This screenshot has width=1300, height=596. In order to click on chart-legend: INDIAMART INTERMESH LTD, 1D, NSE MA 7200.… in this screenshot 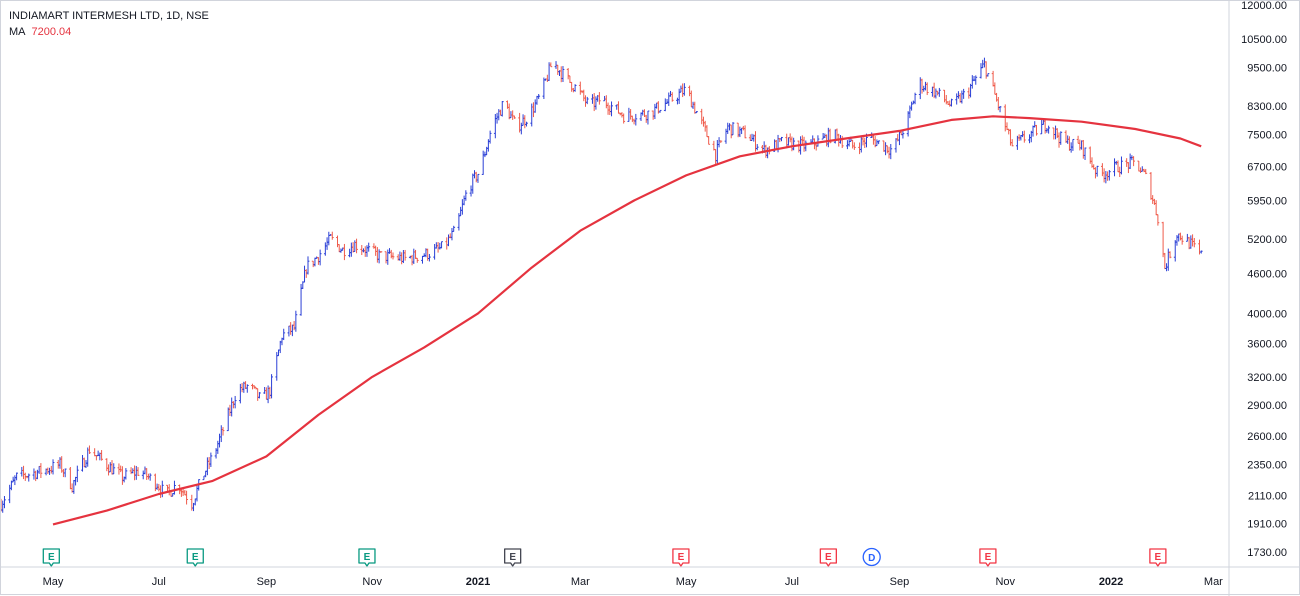, I will do `click(109, 24)`.